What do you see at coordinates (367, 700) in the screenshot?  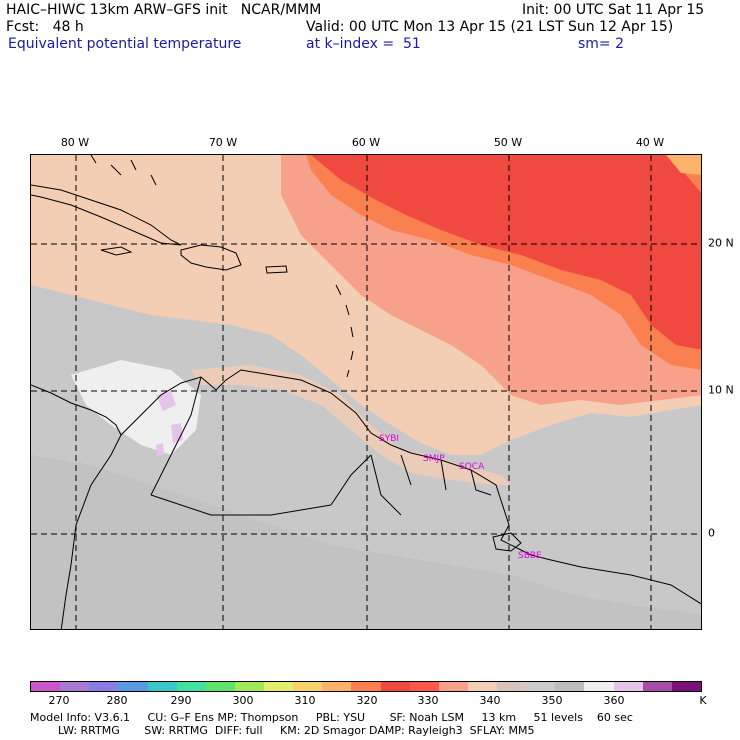 I see `colorbar-label-320: 320` at bounding box center [367, 700].